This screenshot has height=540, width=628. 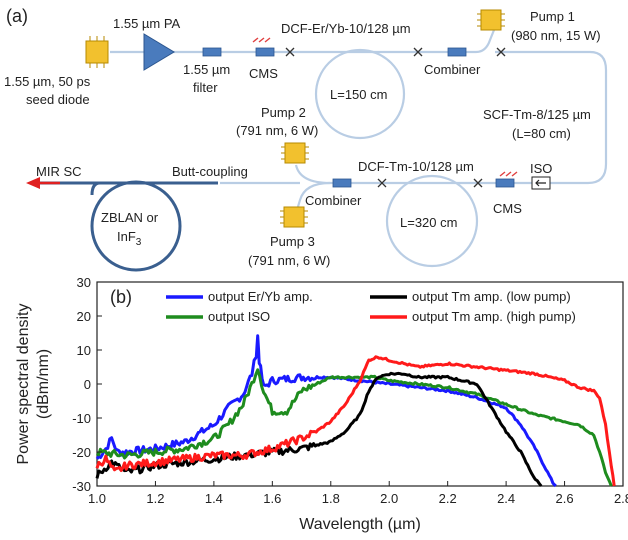 I want to click on combiner-bottom-label: Combiner, so click(x=333, y=200).